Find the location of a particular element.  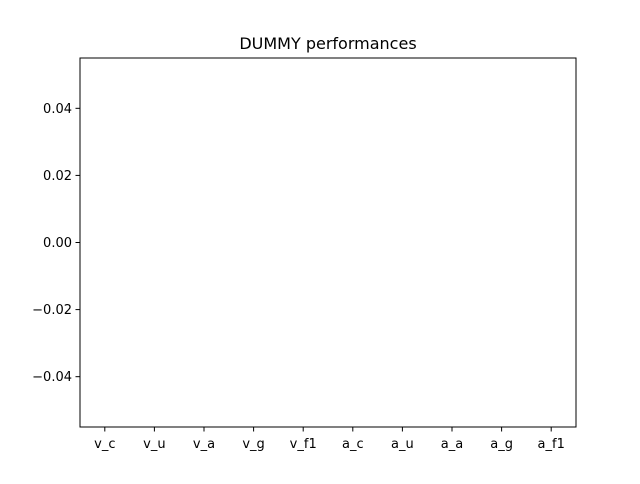

chart-title: DUMMY performances is located at coordinates (327, 43).